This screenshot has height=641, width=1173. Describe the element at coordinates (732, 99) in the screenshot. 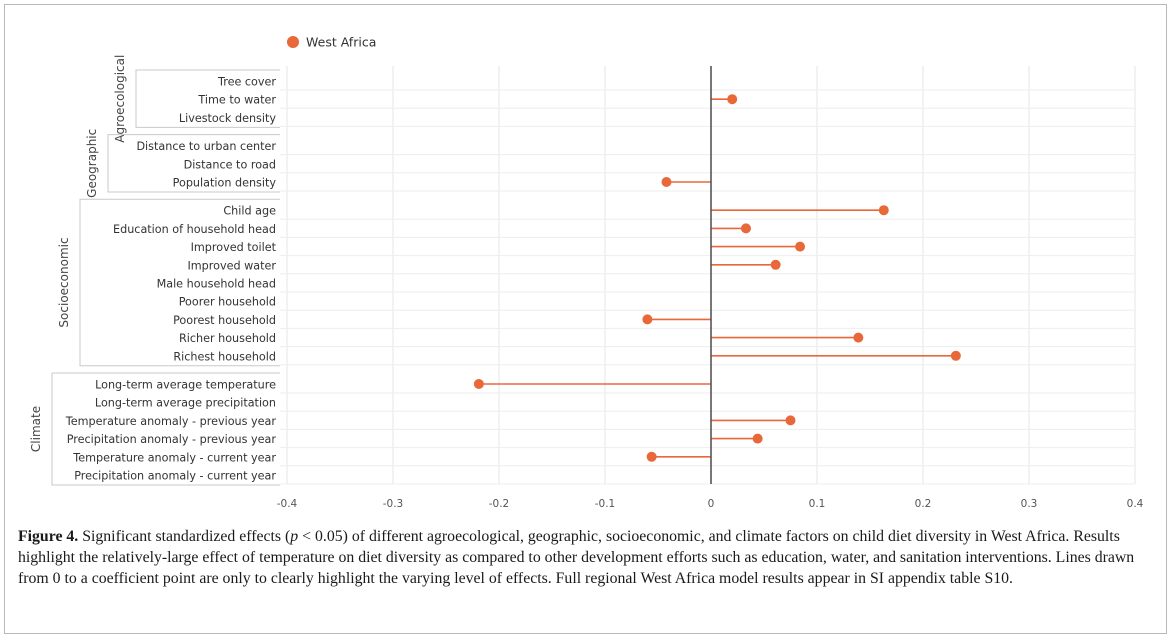

I see `point-time-to-water` at that location.